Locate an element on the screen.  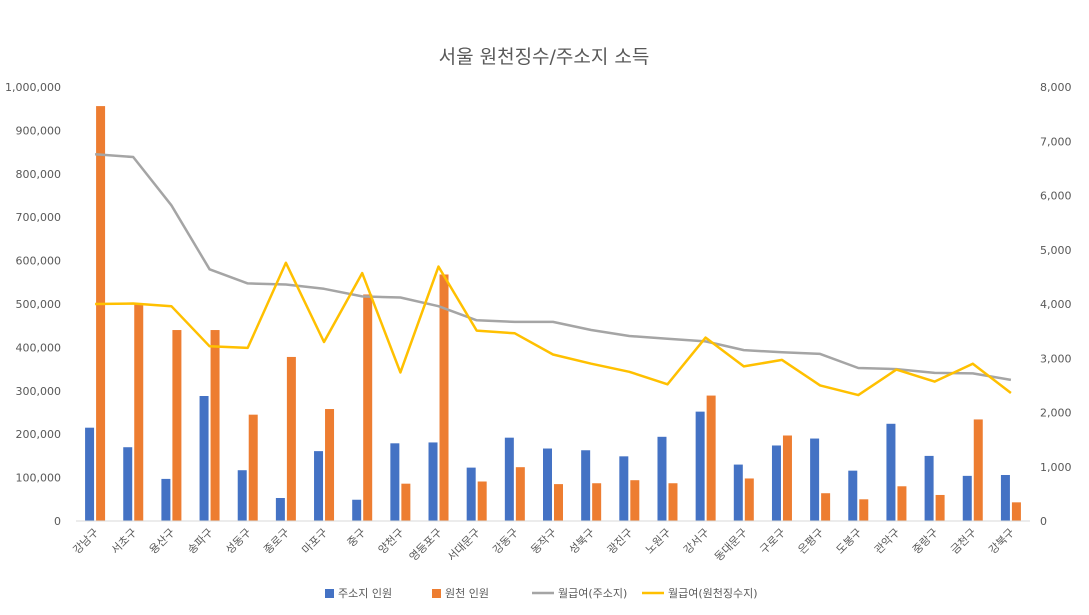
chart-title: 서울 원천징수/주소지 소득 is located at coordinates (544, 57).